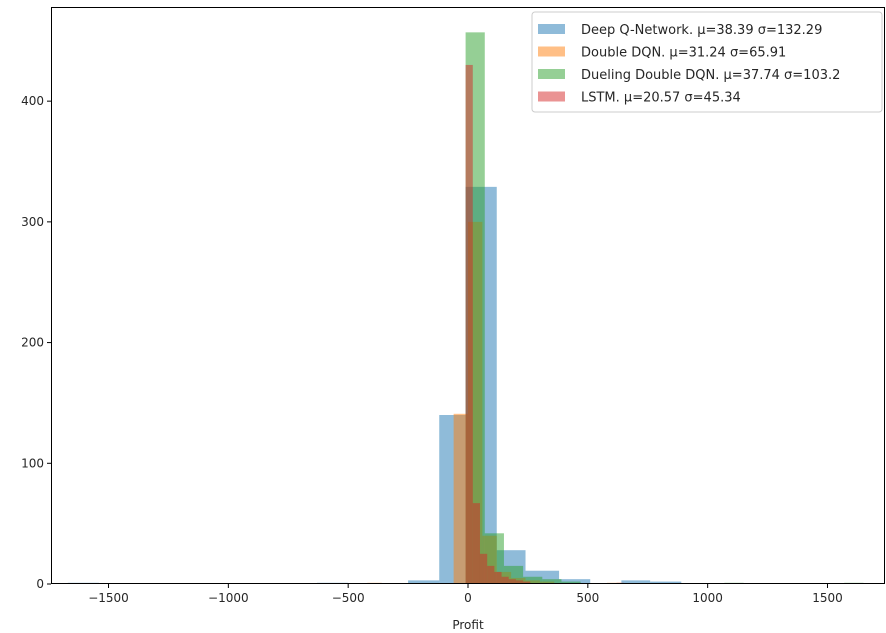 This screenshot has width=886, height=633. I want to click on legend-label-1: Double DQN. μ=31.24 σ=65.91, so click(683, 53).